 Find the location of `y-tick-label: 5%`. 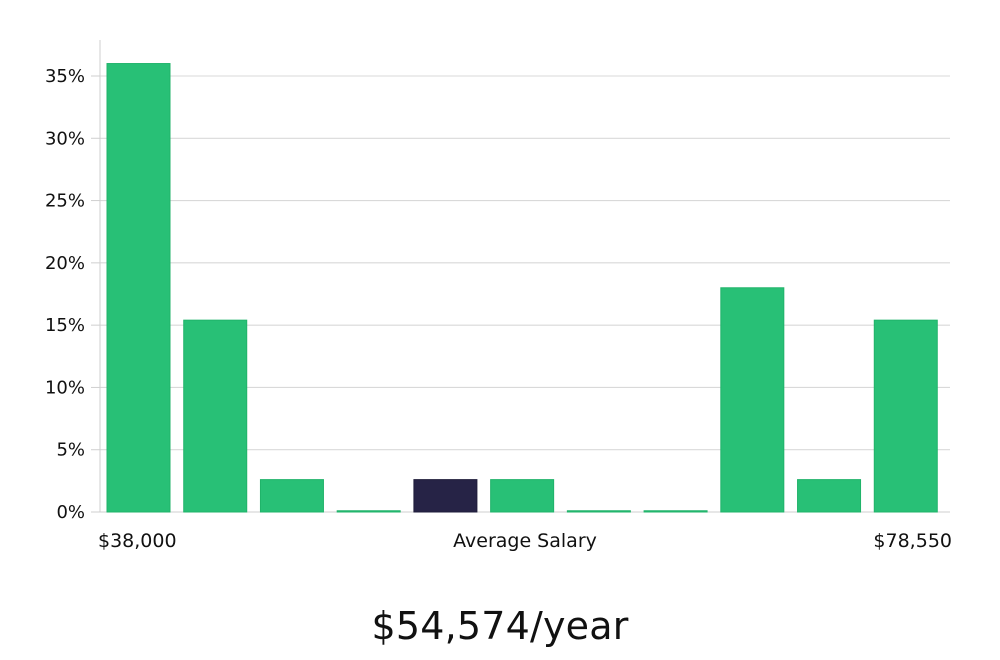

y-tick-label: 5% is located at coordinates (70, 450).